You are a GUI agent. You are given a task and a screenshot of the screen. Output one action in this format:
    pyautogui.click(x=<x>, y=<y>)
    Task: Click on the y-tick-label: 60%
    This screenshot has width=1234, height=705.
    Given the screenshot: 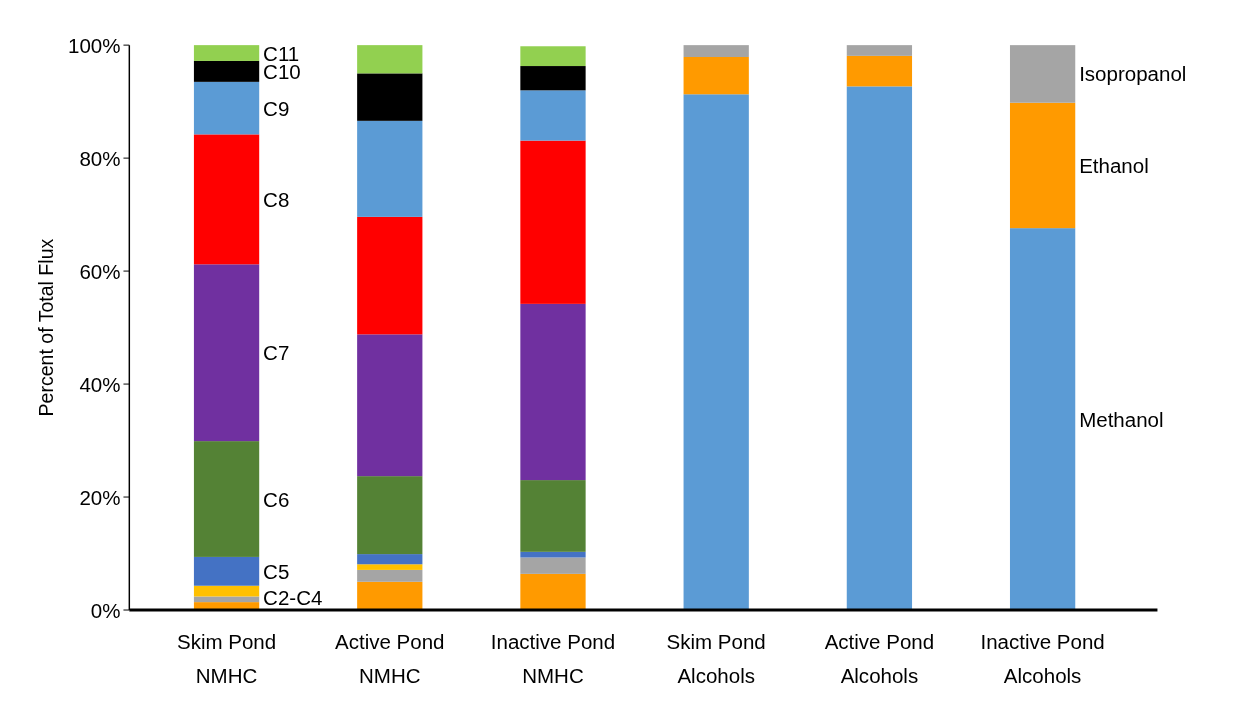 What is the action you would take?
    pyautogui.click(x=100, y=271)
    